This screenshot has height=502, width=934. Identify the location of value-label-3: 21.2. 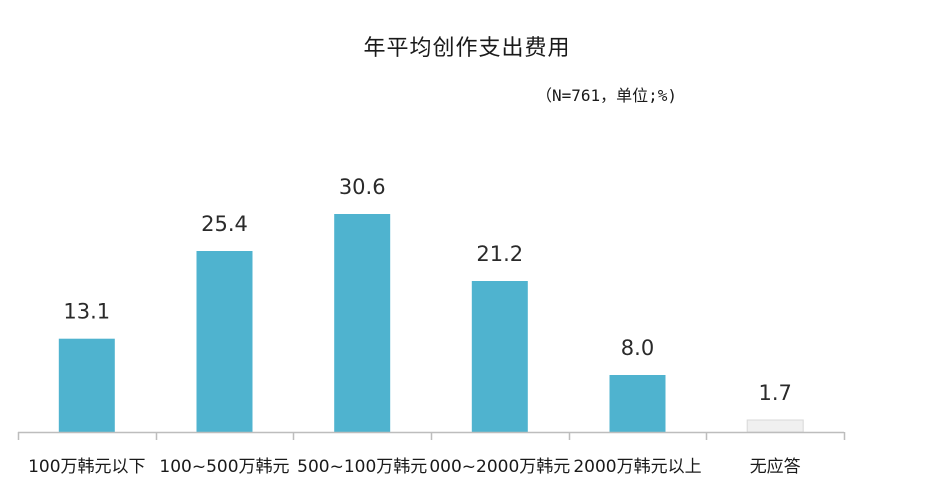
(499, 254).